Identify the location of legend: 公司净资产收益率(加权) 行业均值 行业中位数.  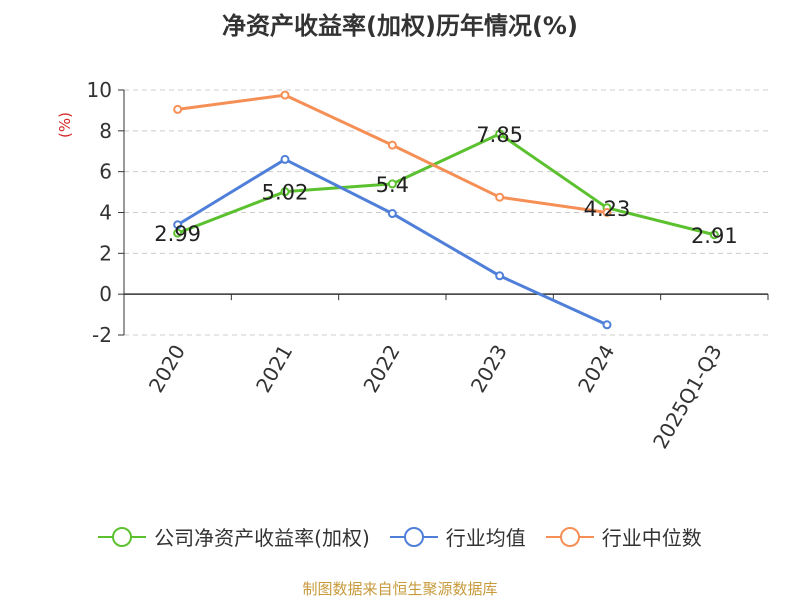
(400, 536).